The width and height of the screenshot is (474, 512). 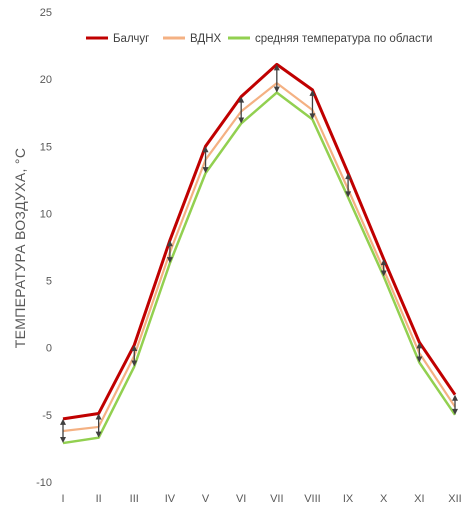 I want to click on legend-label: средняя температура по области, so click(x=343, y=39).